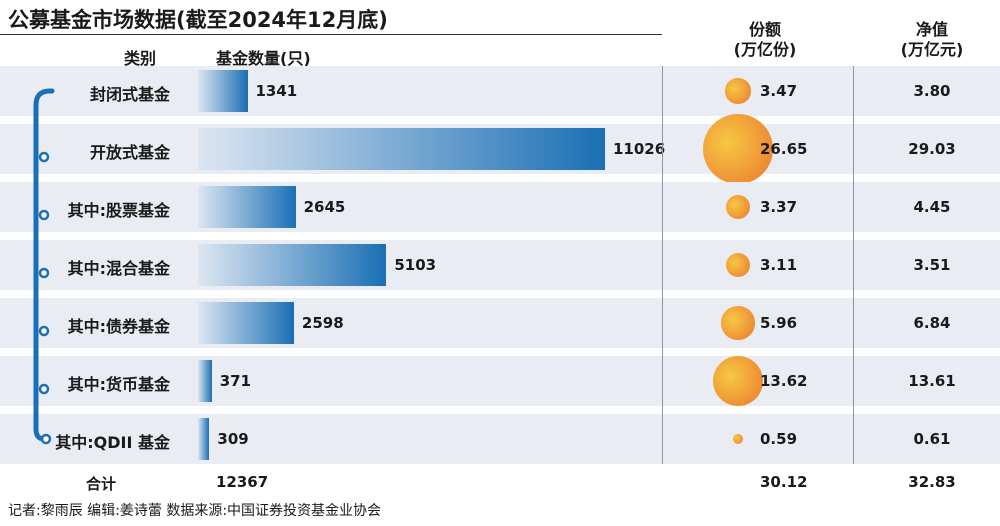 This screenshot has height=526, width=1000. What do you see at coordinates (779, 439) in the screenshot?
I see `share-value-label: 0.59` at bounding box center [779, 439].